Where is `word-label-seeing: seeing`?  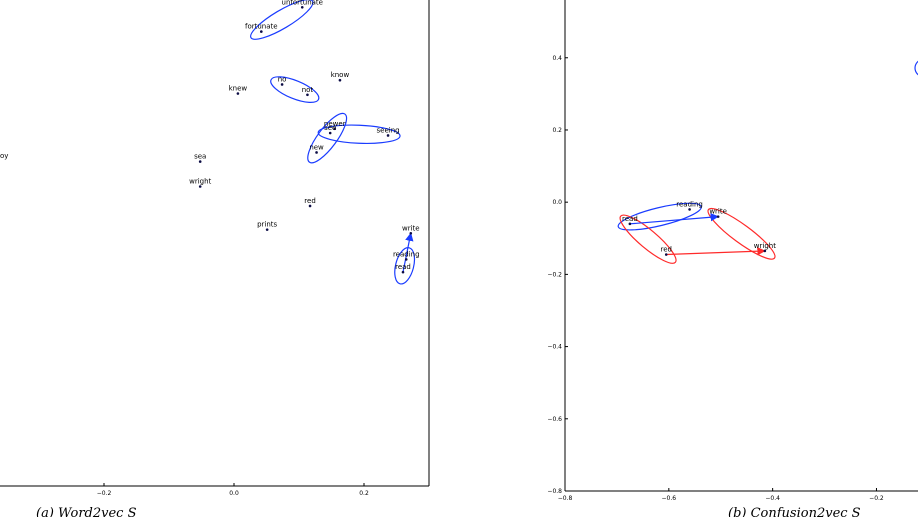
word-label-seeing: seeing is located at coordinates (388, 130).